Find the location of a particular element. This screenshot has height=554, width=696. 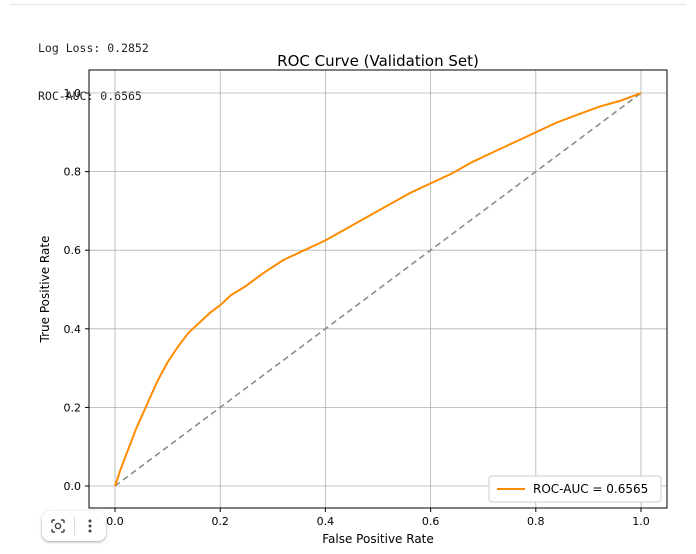

y-tick-label: 0.2 is located at coordinates (73, 407).